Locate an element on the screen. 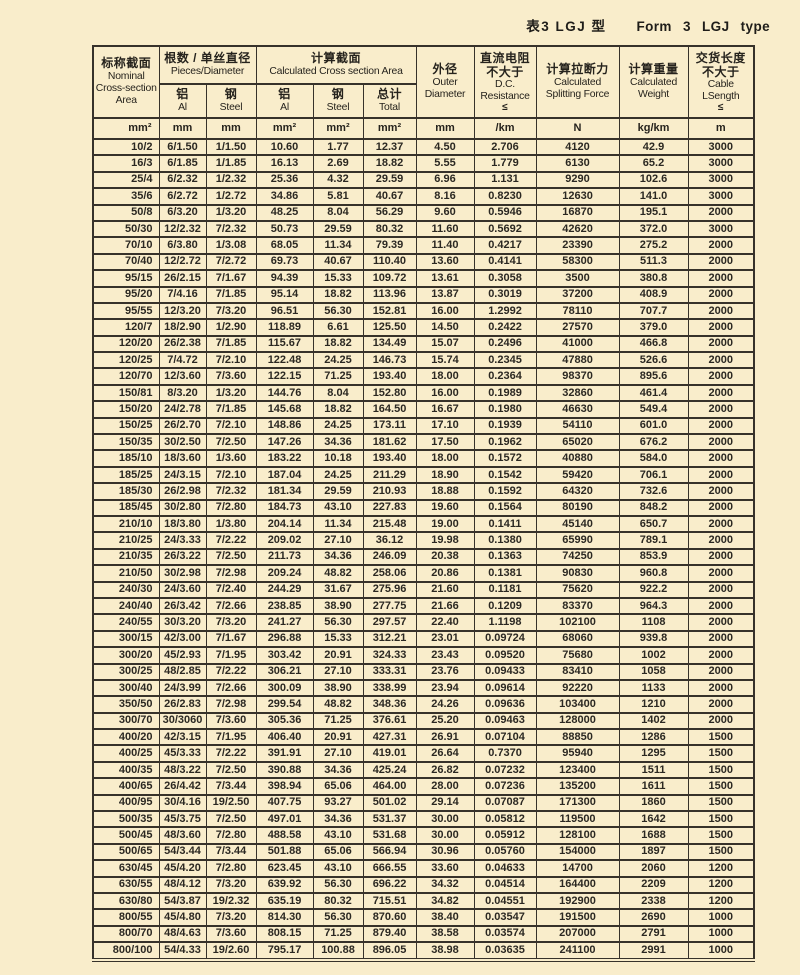 The width and height of the screenshot is (800, 975). cell: 1860 is located at coordinates (653, 803).